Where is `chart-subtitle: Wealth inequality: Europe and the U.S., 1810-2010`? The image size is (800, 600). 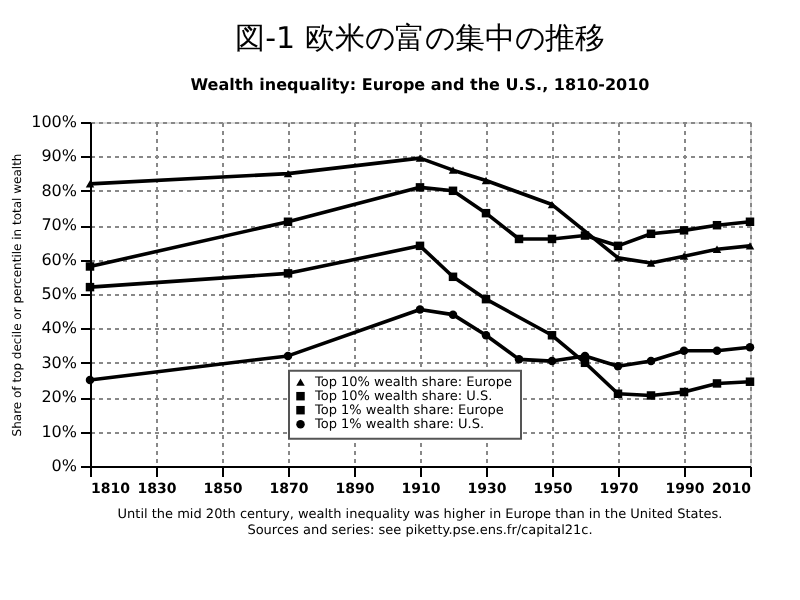
chart-subtitle: Wealth inequality: Europe and the U.S., 1810-2010 is located at coordinates (420, 85).